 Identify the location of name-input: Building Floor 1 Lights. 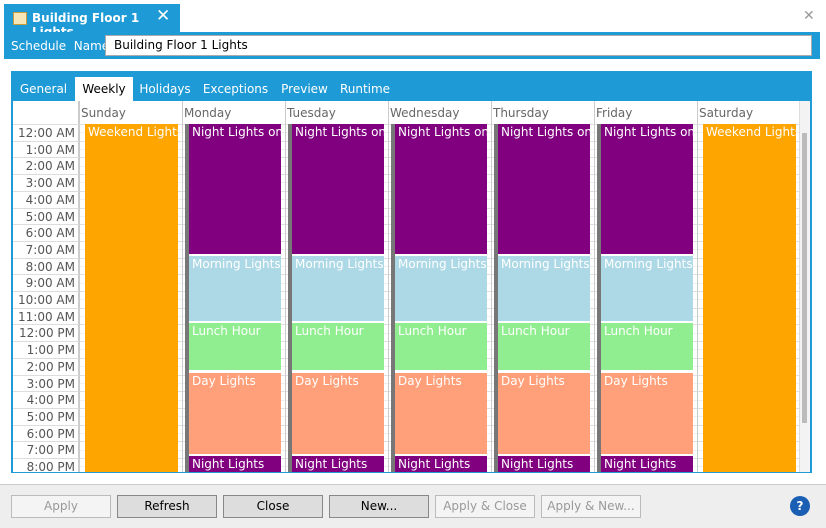
(458, 45).